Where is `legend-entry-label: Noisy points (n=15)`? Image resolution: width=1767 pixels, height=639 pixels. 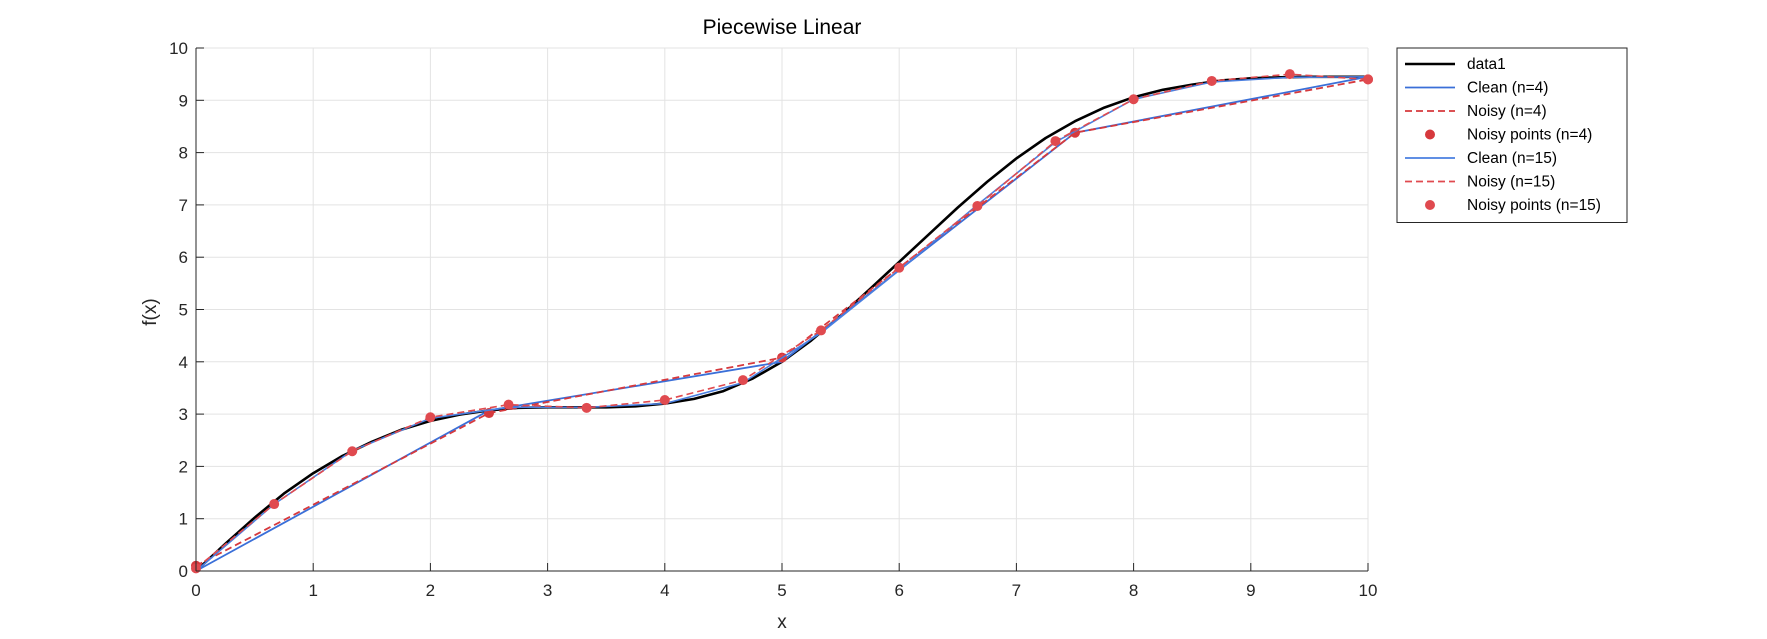 legend-entry-label: Noisy points (n=15) is located at coordinates (1534, 205).